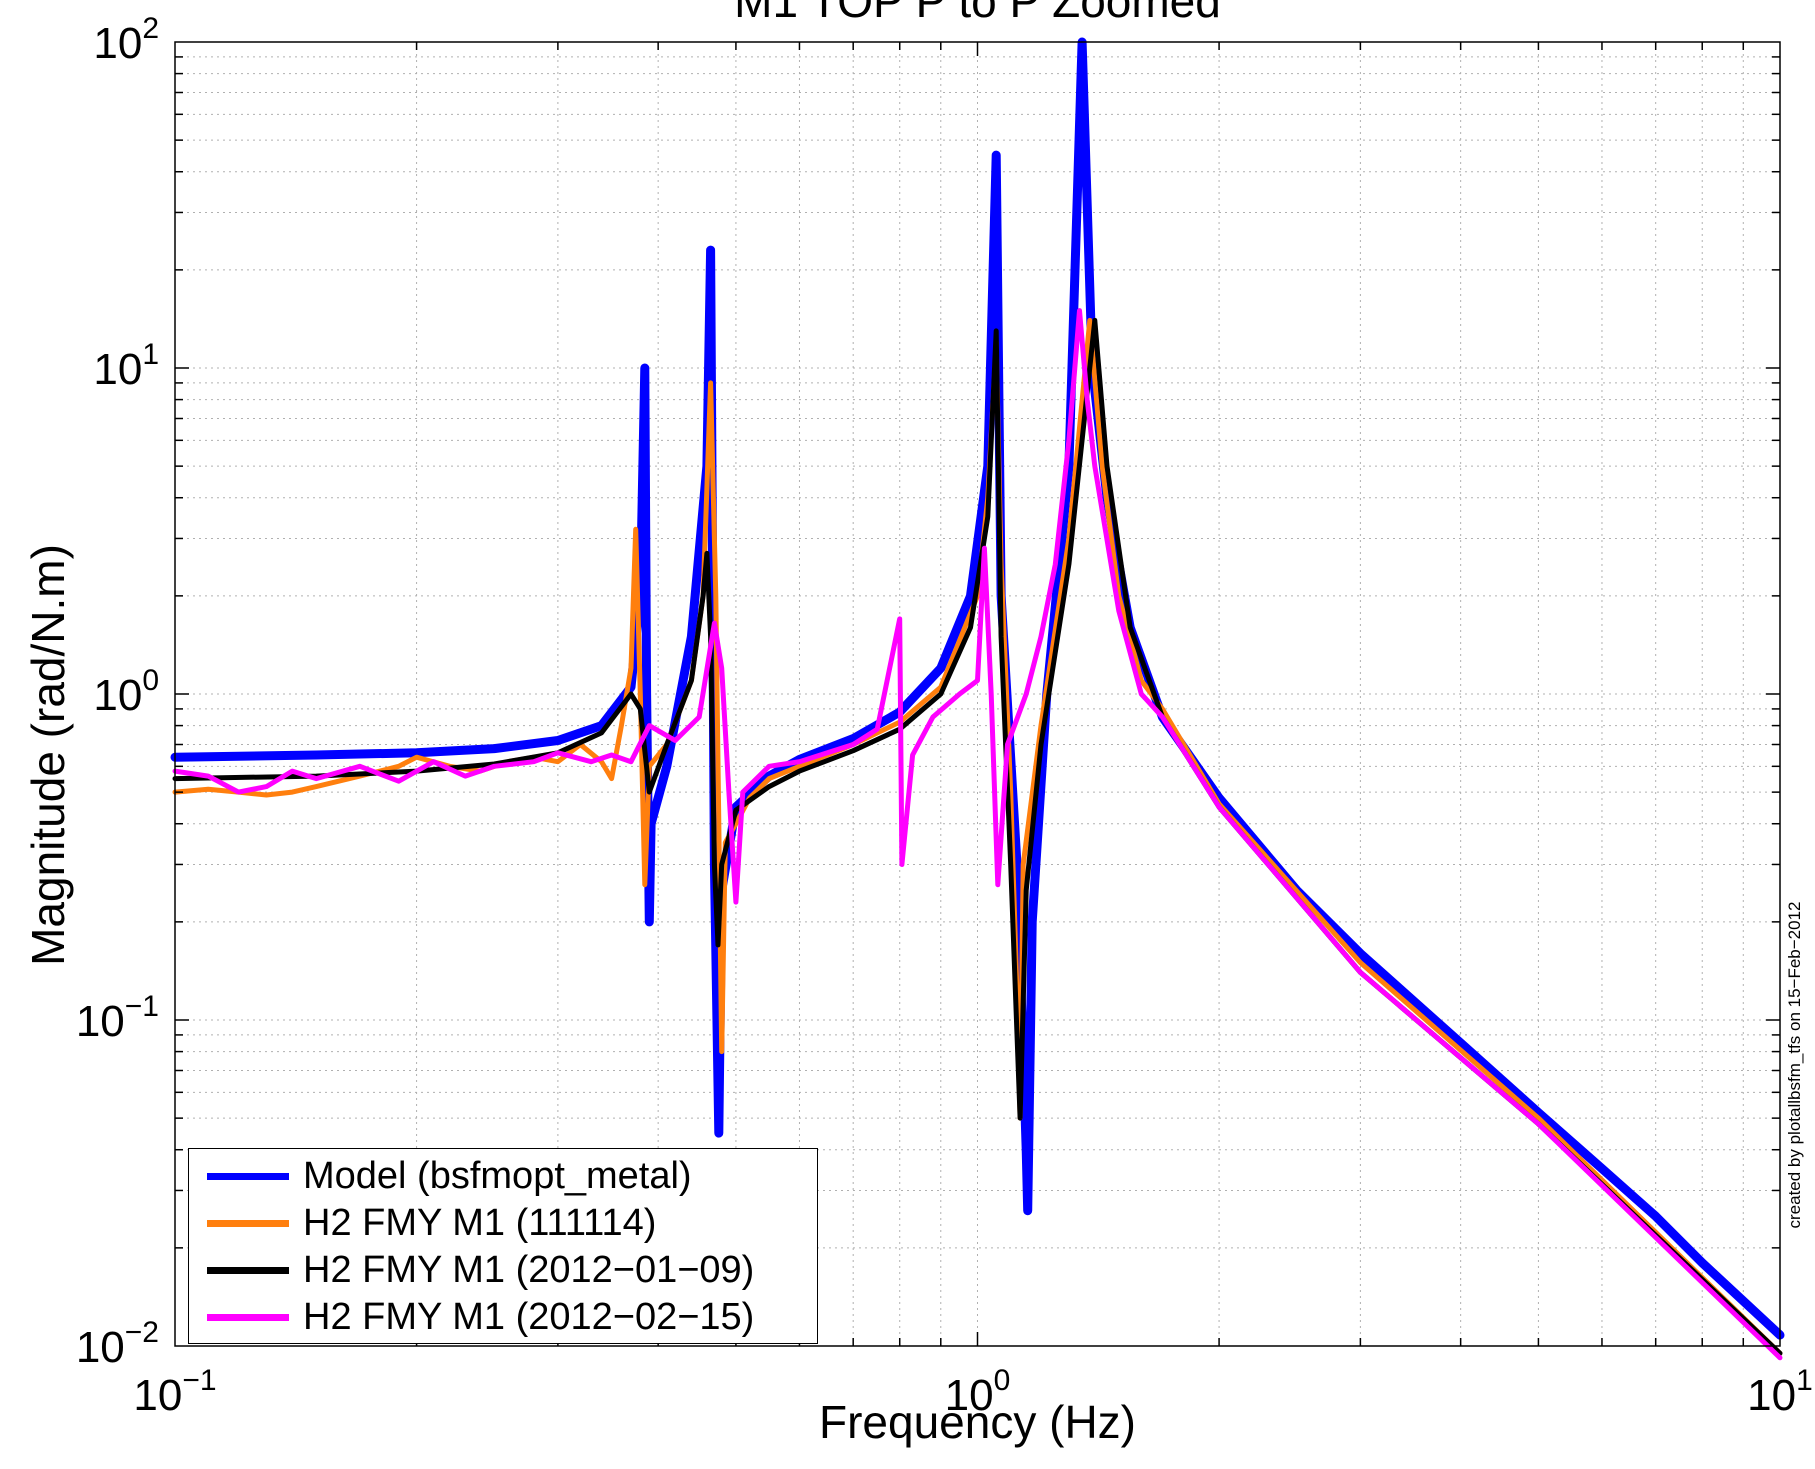 Image resolution: width=1815 pixels, height=1469 pixels. Describe the element at coordinates (480, 1223) in the screenshot. I see `legend-label: H2 FMY M1 (111114)` at that location.